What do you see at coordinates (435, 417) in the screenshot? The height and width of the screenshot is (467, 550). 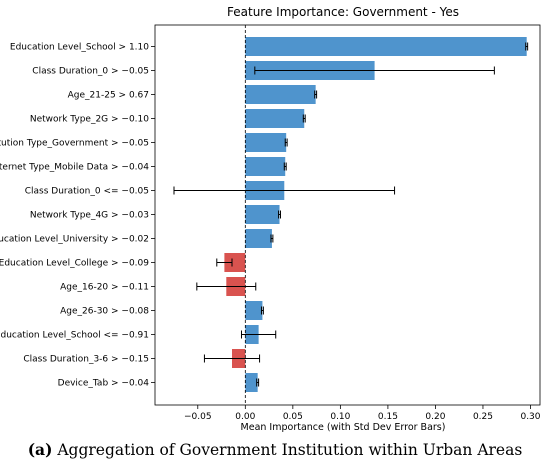 I see `x-tick-label: 0.20` at bounding box center [435, 417].